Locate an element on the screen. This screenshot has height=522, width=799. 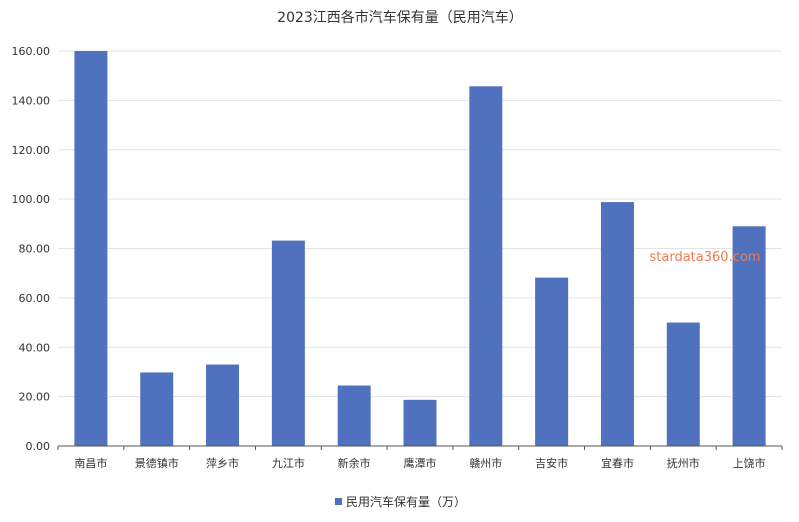
y-tick-label: 160.00 is located at coordinates (31, 51).